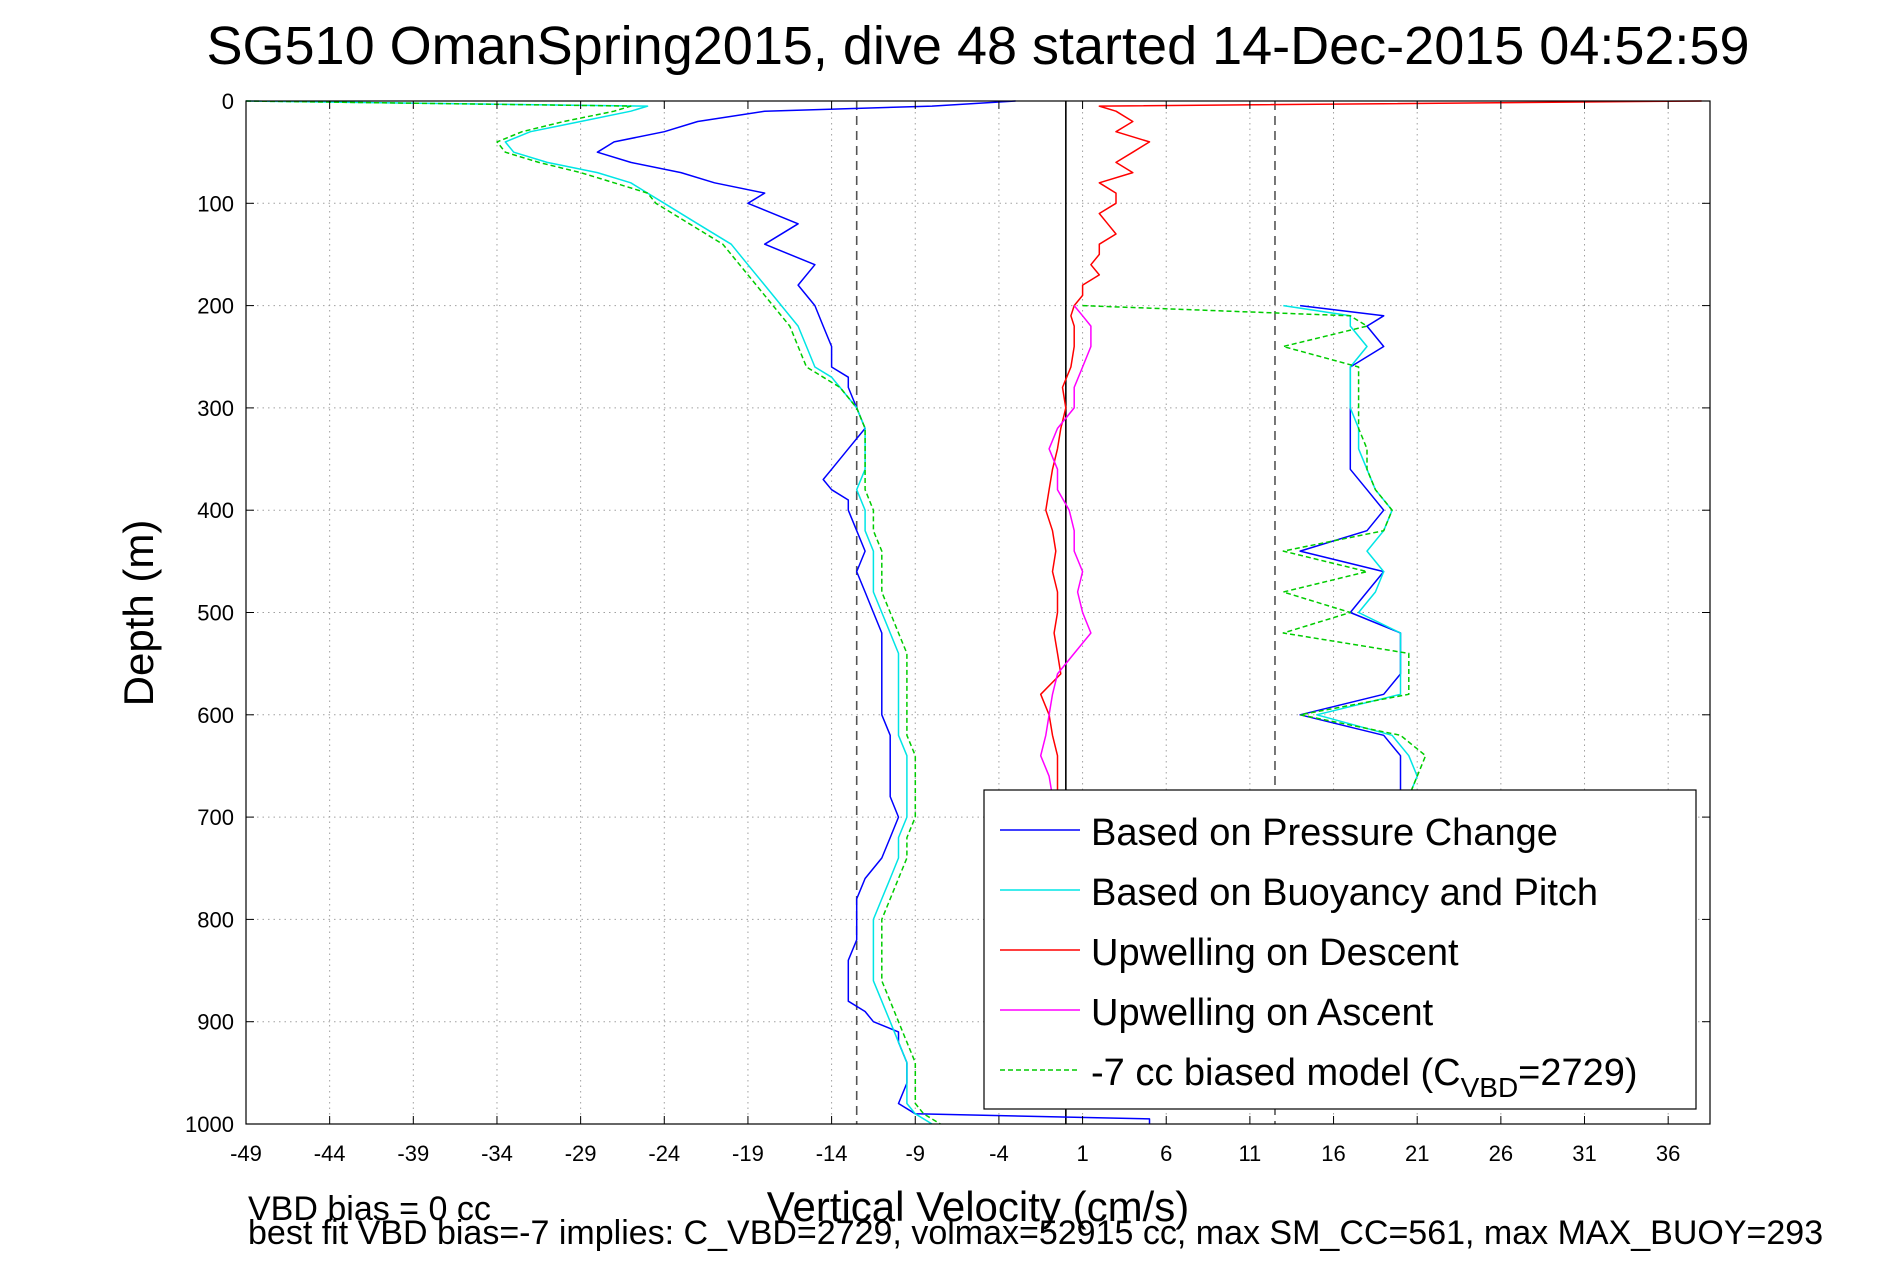  Describe the element at coordinates (215, 715) in the screenshot. I see `y-tick-label-6: 600` at that location.